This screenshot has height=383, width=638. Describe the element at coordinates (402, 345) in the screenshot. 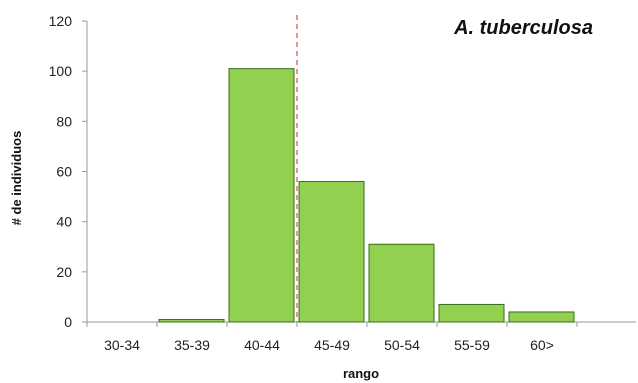

I see `x-tick-label: 50-54` at that location.